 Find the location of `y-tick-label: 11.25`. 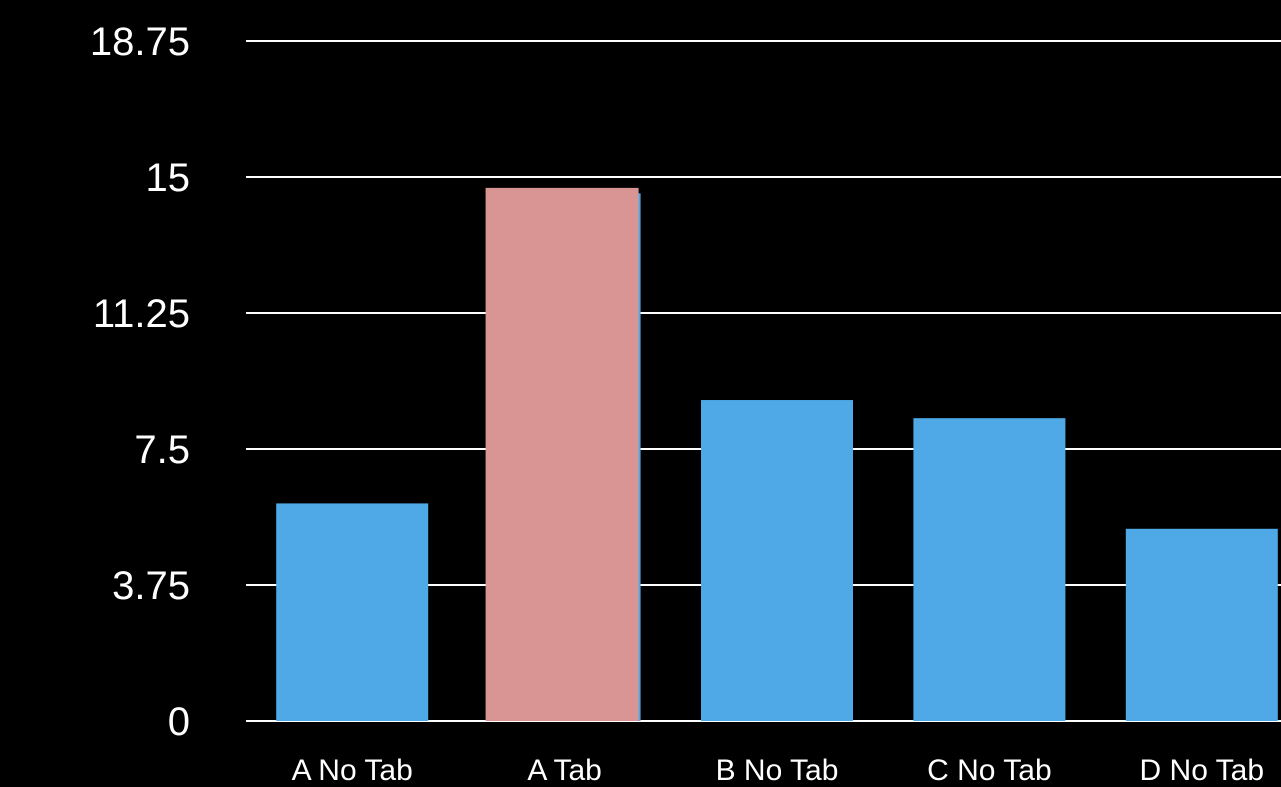

y-tick-label: 11.25 is located at coordinates (141, 314).